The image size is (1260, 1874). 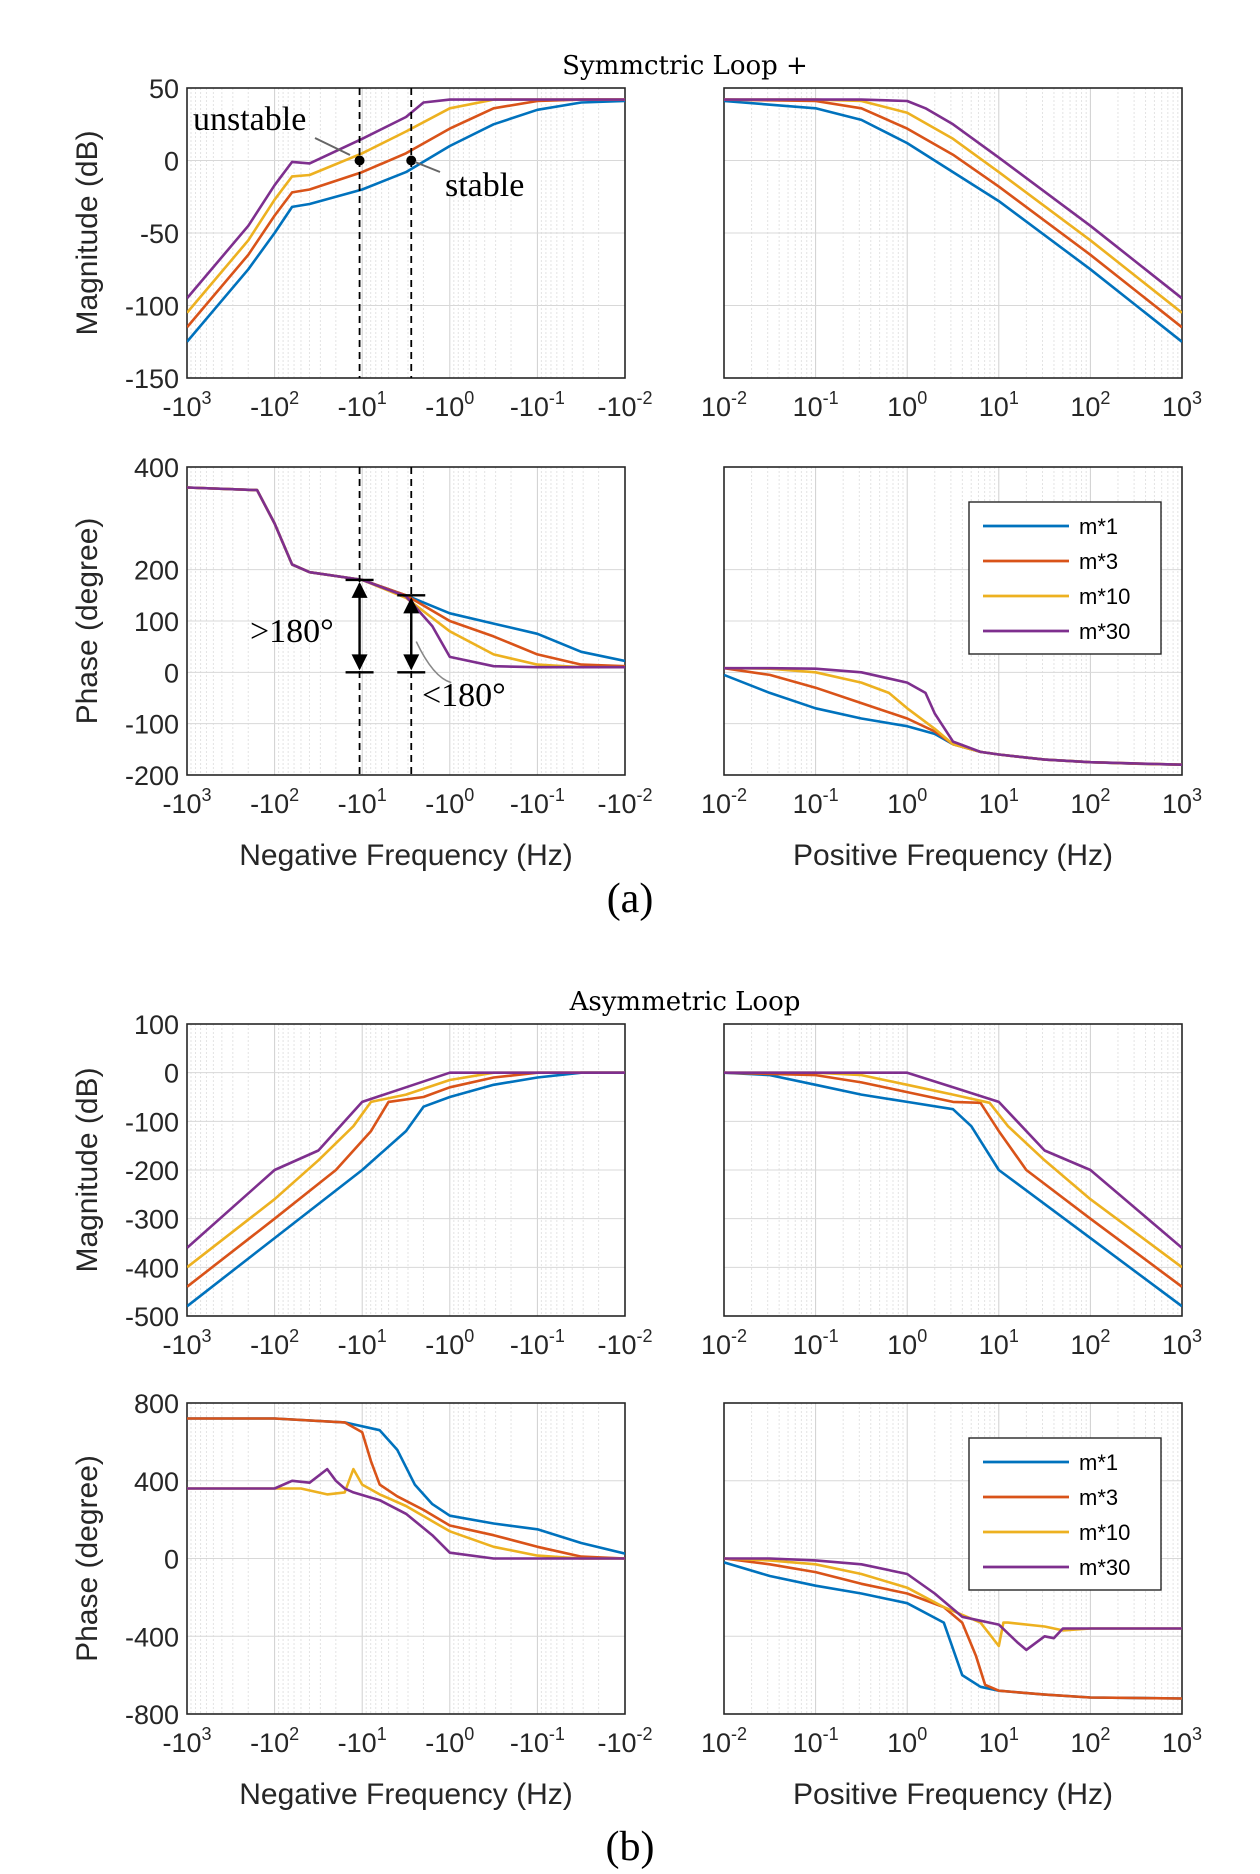 What do you see at coordinates (159, 234) in the screenshot?
I see `y-tick-label: -50` at bounding box center [159, 234].